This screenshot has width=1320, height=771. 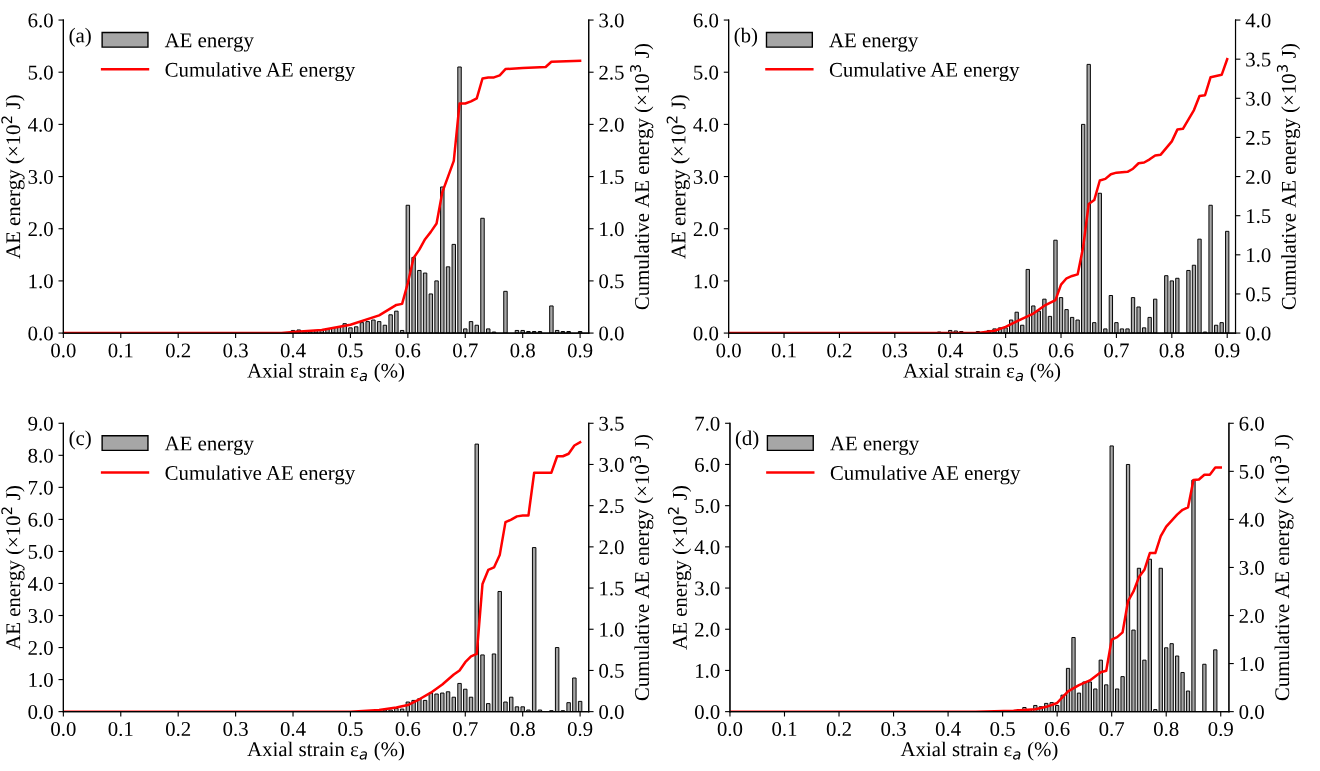 What do you see at coordinates (1251, 423) in the screenshot?
I see `y2-tick-label: 6.0` at bounding box center [1251, 423].